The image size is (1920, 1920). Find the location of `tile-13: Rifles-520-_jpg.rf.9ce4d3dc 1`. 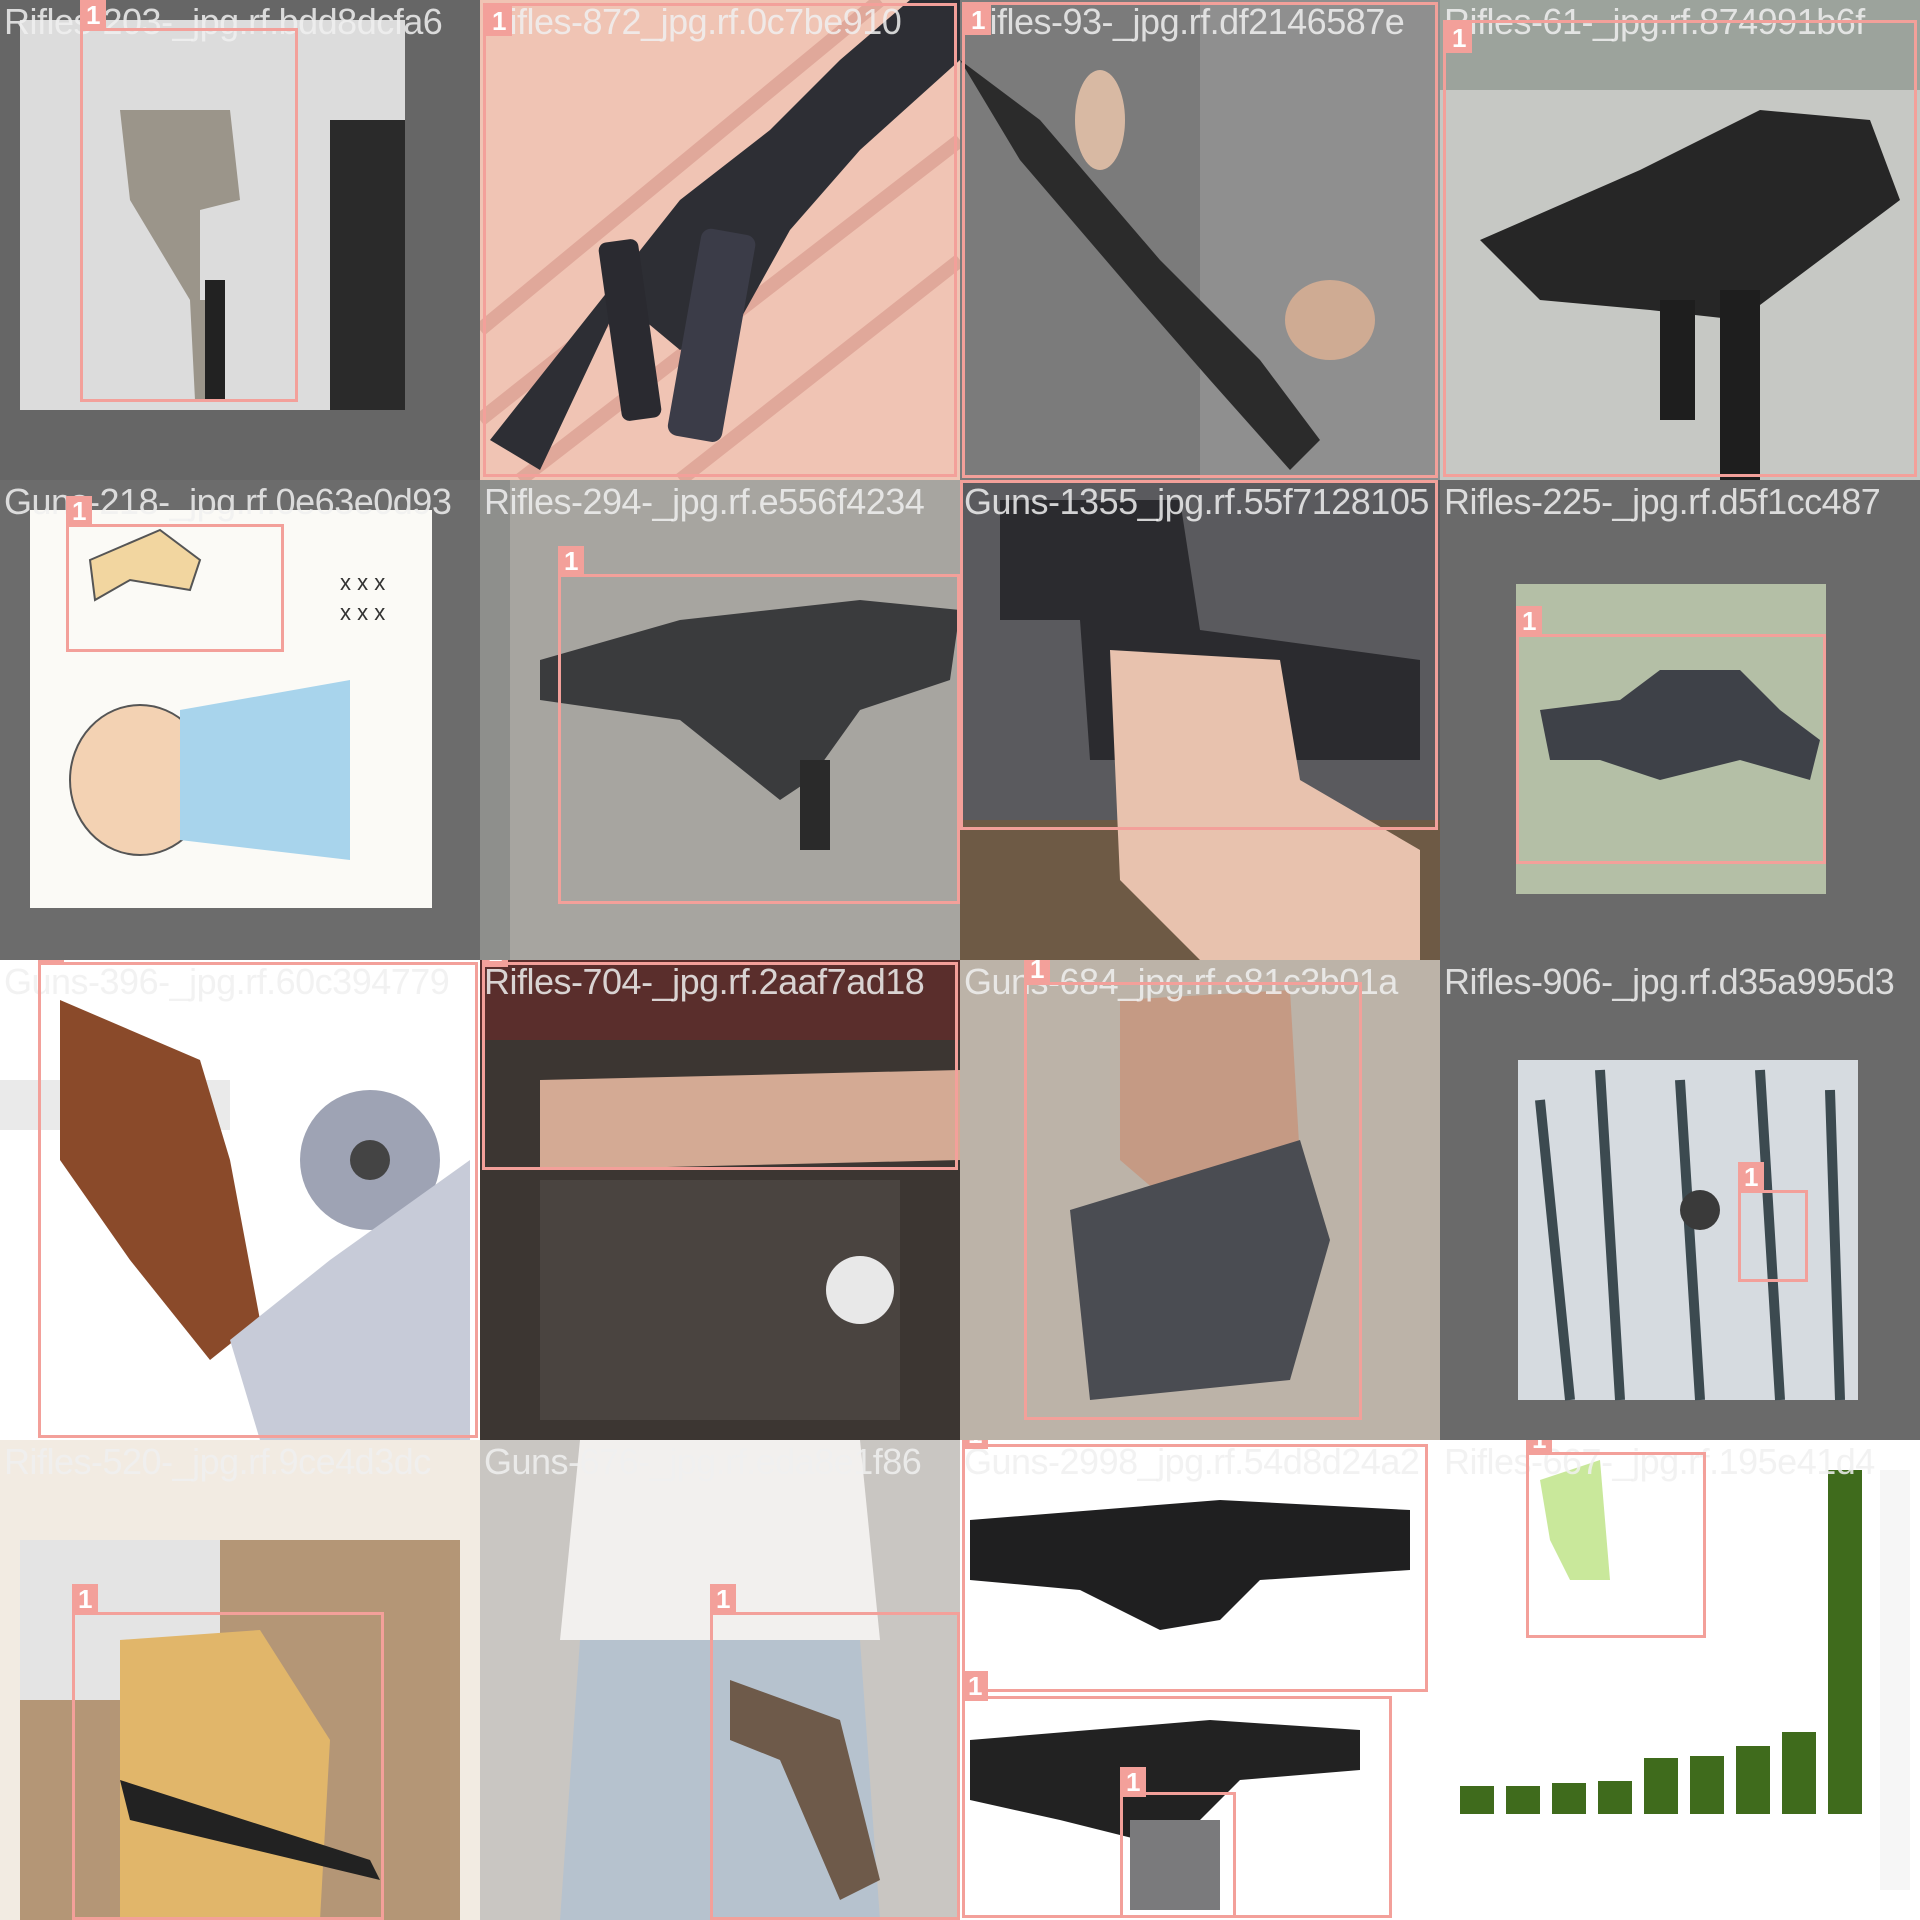

tile-13: Rifles-520-_jpg.rf.9ce4d3dc 1 is located at coordinates (240, 1680).